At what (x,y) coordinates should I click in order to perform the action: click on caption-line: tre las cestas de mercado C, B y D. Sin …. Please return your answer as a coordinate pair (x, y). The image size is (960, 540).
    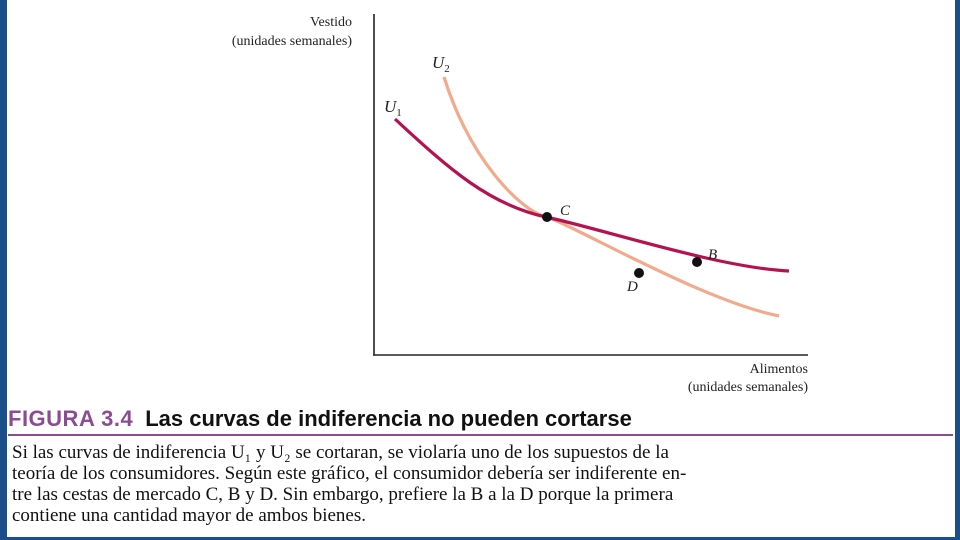
    Looking at the image, I should click on (343, 494).